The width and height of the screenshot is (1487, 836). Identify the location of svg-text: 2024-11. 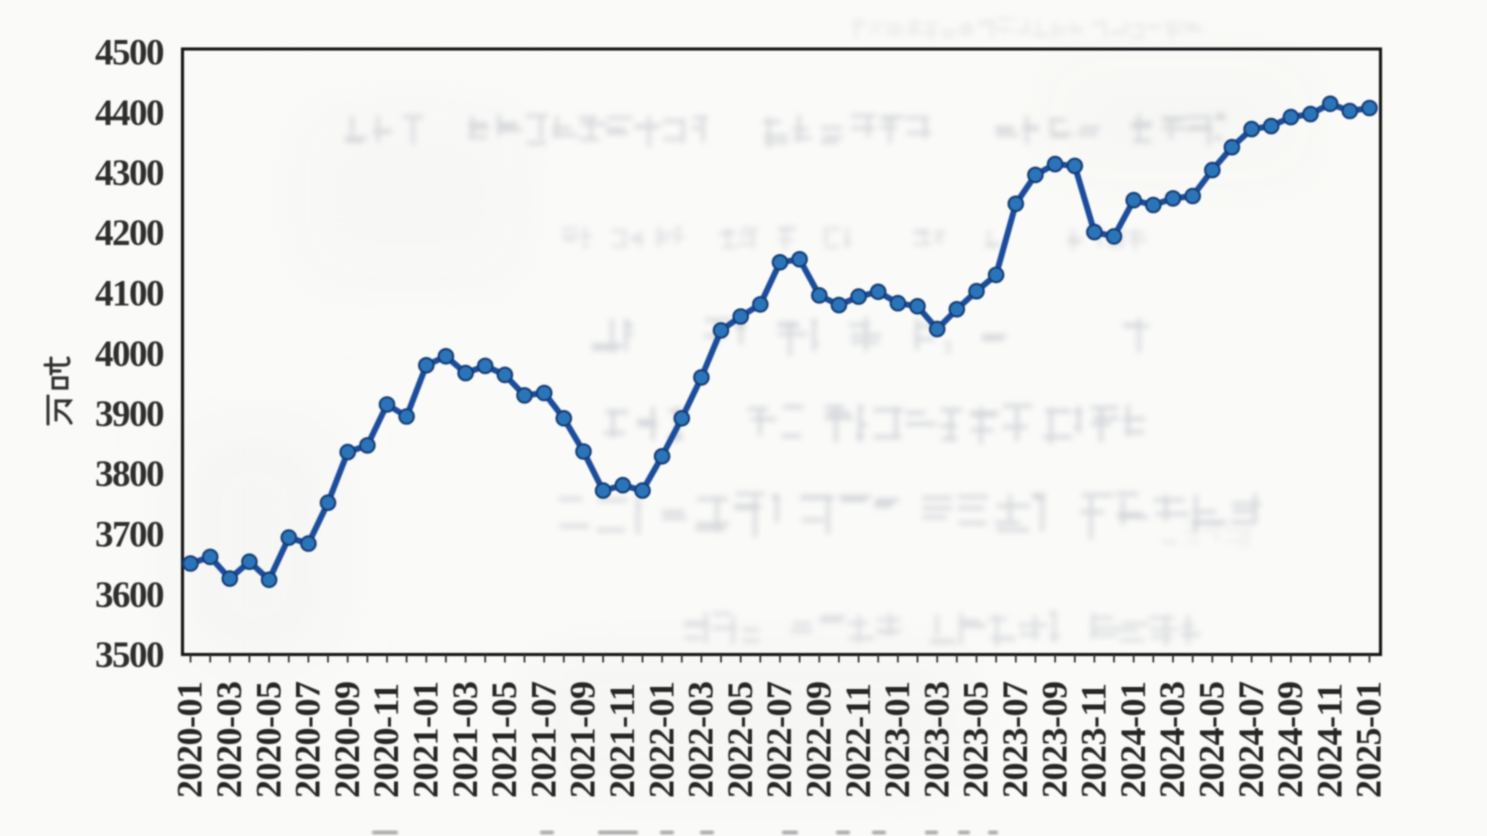
(1329, 740).